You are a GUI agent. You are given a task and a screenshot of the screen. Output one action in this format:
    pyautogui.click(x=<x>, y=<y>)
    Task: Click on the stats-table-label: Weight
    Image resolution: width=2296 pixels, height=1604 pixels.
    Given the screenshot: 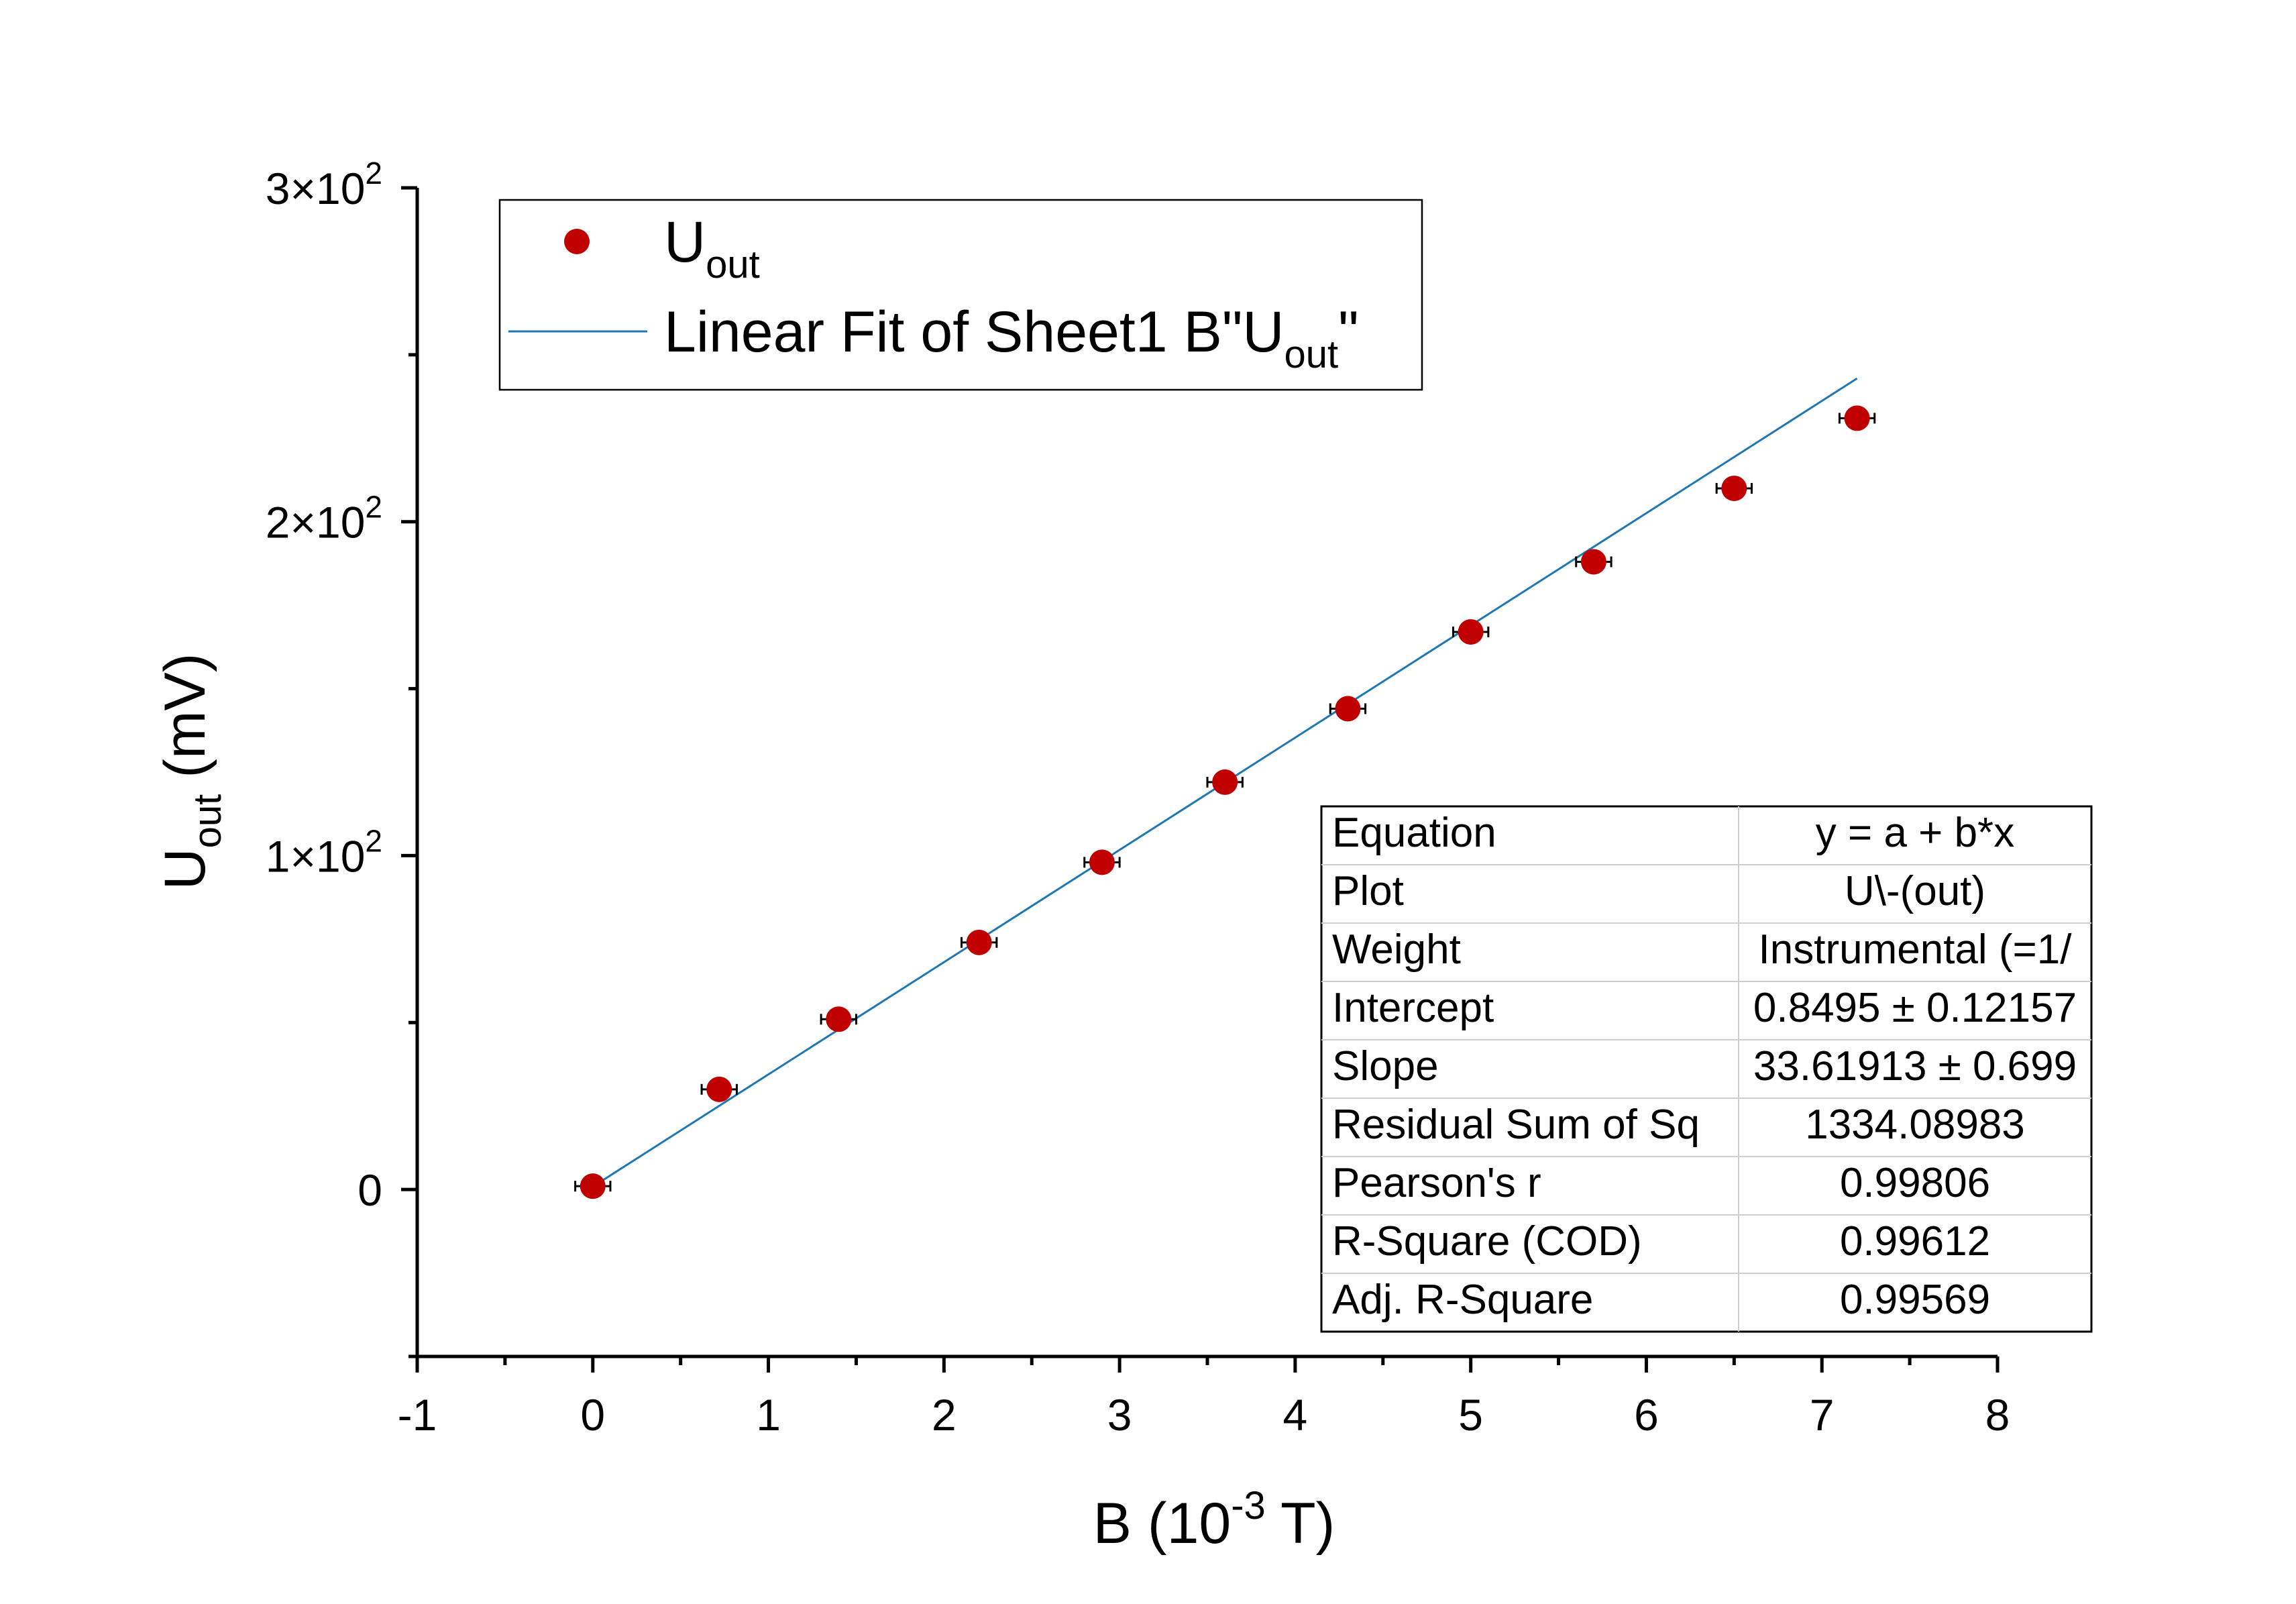 What is the action you would take?
    pyautogui.click(x=1396, y=949)
    